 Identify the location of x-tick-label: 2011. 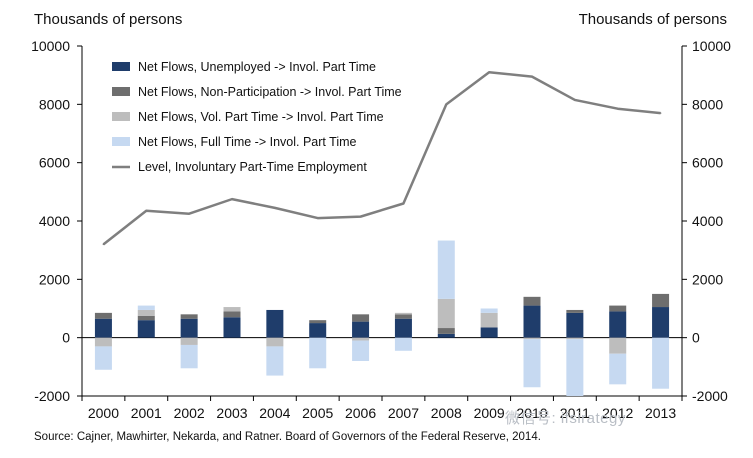
(575, 413).